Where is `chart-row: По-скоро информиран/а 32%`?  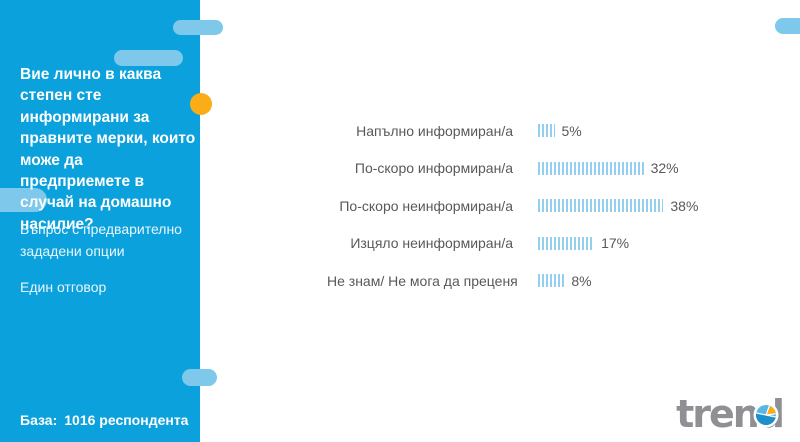 chart-row: По-скоро информиран/а 32% is located at coordinates (512, 169).